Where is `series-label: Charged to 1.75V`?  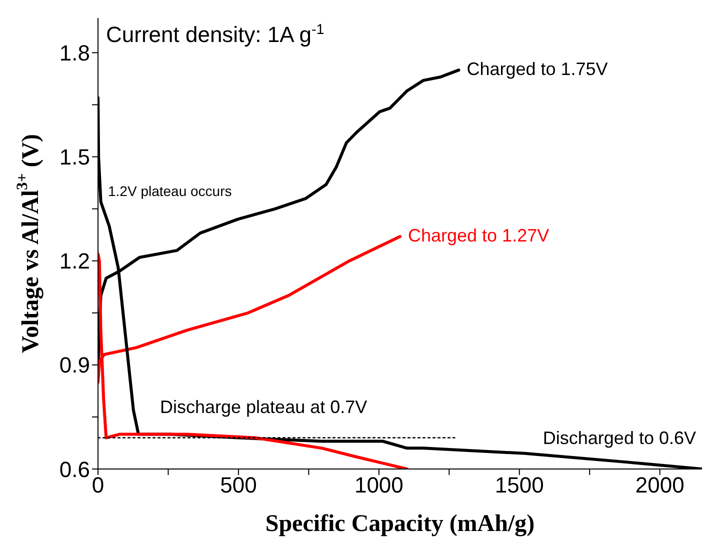 series-label: Charged to 1.75V is located at coordinates (537, 68).